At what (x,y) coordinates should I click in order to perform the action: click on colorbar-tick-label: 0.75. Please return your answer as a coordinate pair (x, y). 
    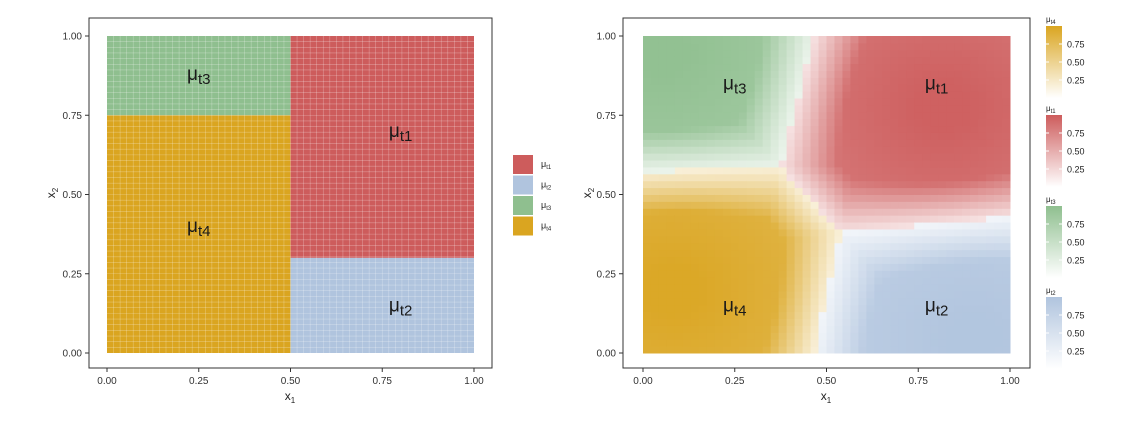
    Looking at the image, I should click on (1076, 225).